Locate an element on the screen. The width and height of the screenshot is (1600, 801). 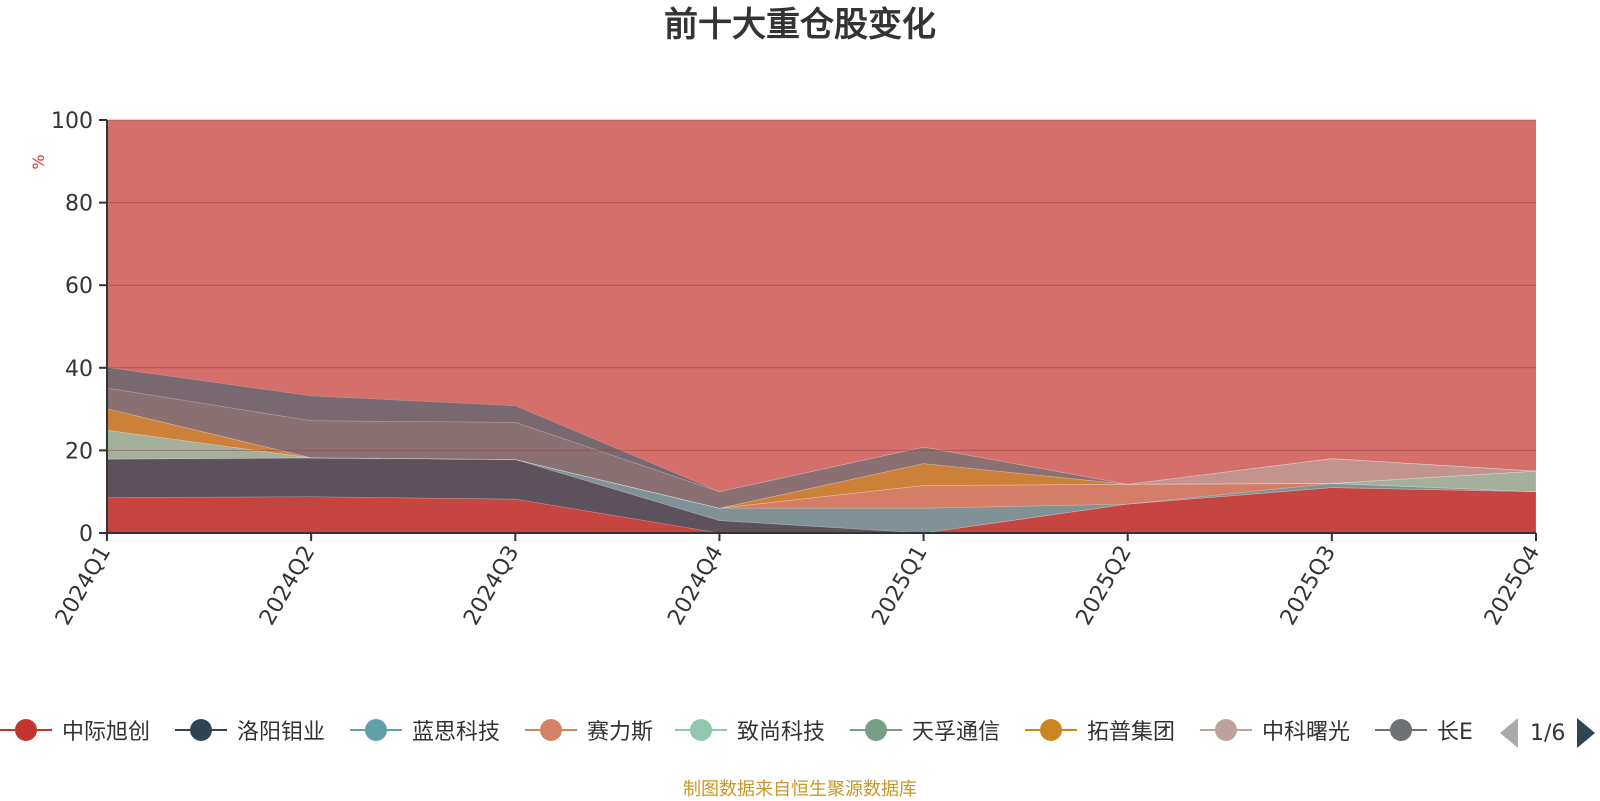
x-tick-label: 2024Q2 is located at coordinates (287, 586).